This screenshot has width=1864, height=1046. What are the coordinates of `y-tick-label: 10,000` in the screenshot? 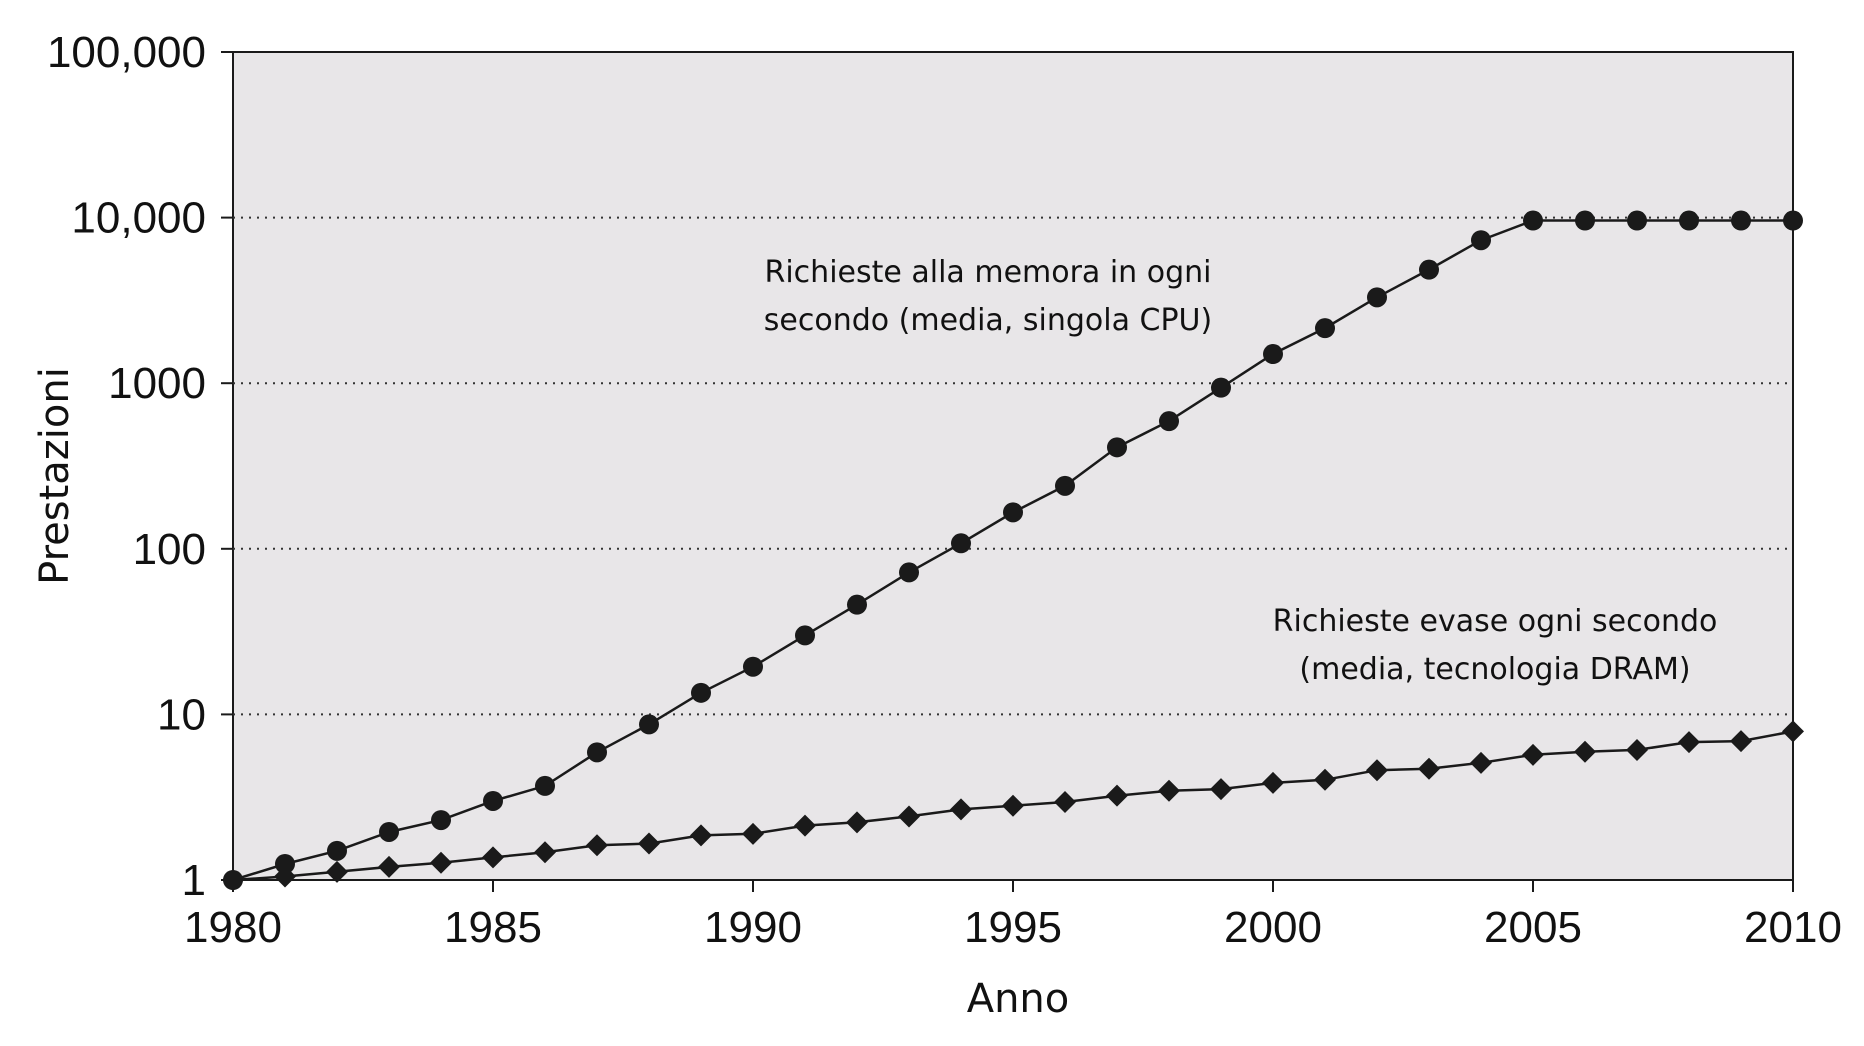 It's located at (138, 218).